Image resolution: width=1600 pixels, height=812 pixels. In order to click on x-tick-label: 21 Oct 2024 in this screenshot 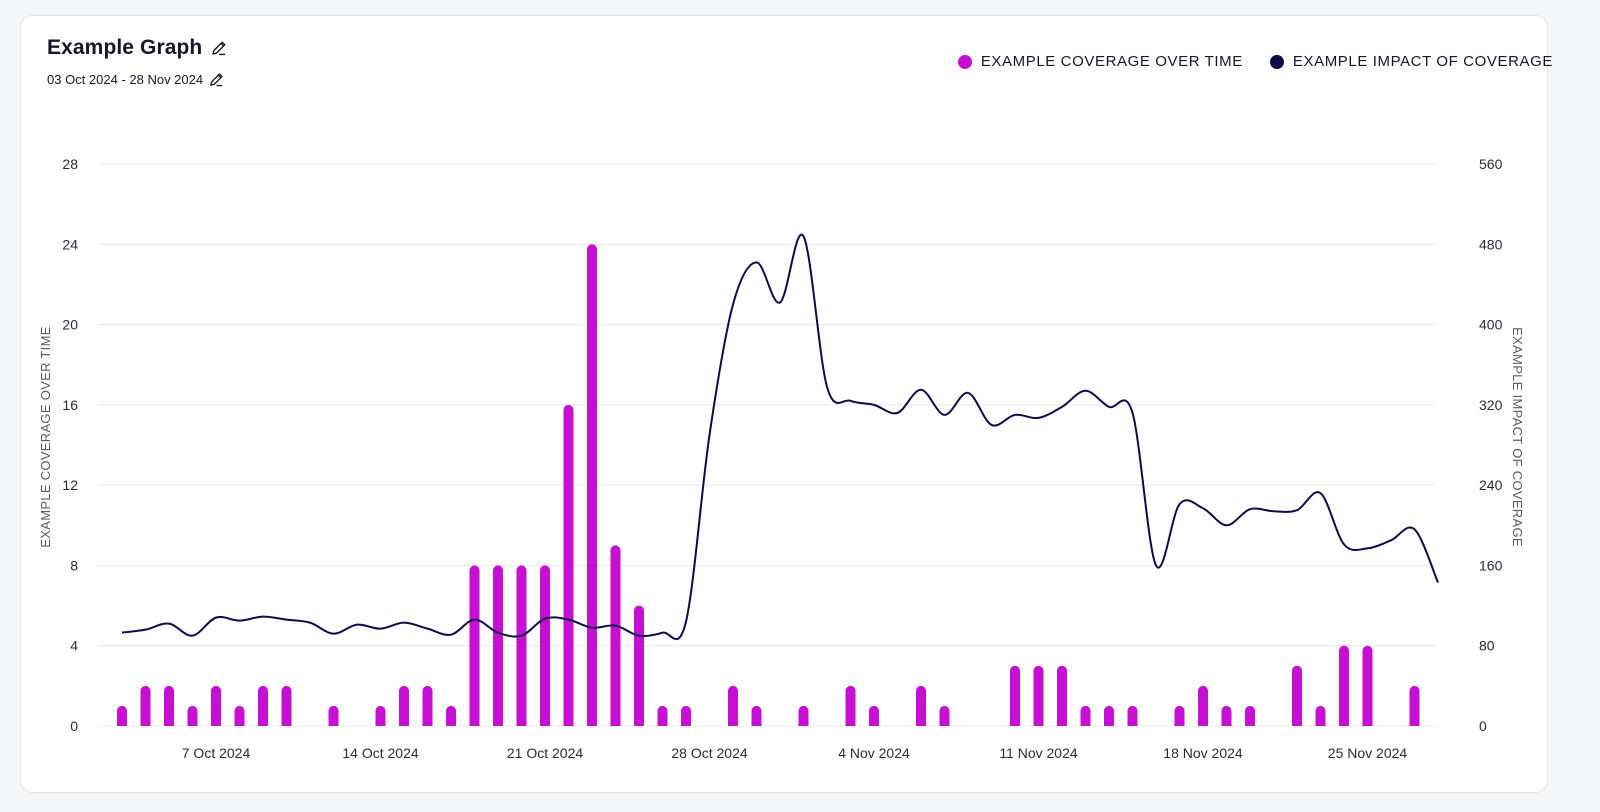, I will do `click(545, 753)`.